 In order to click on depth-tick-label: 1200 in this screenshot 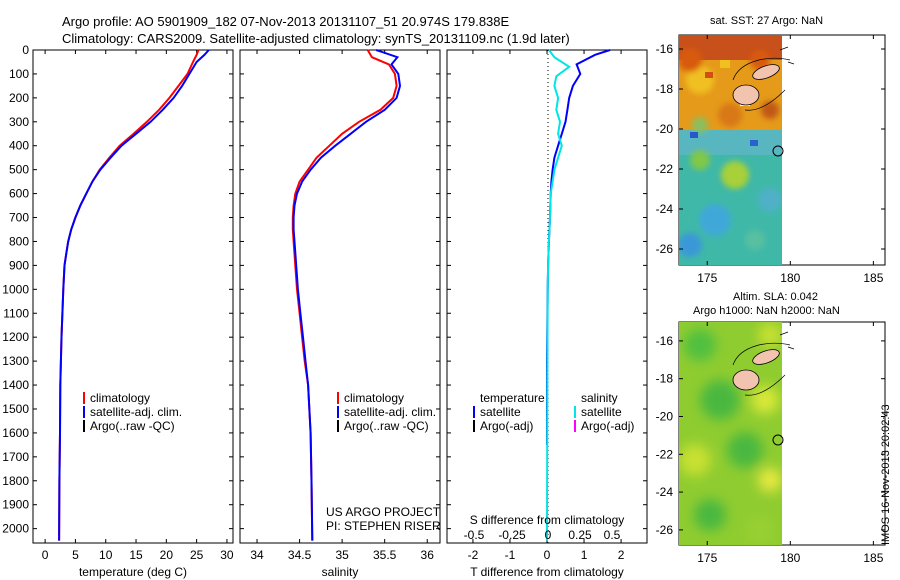, I will do `click(15, 337)`.